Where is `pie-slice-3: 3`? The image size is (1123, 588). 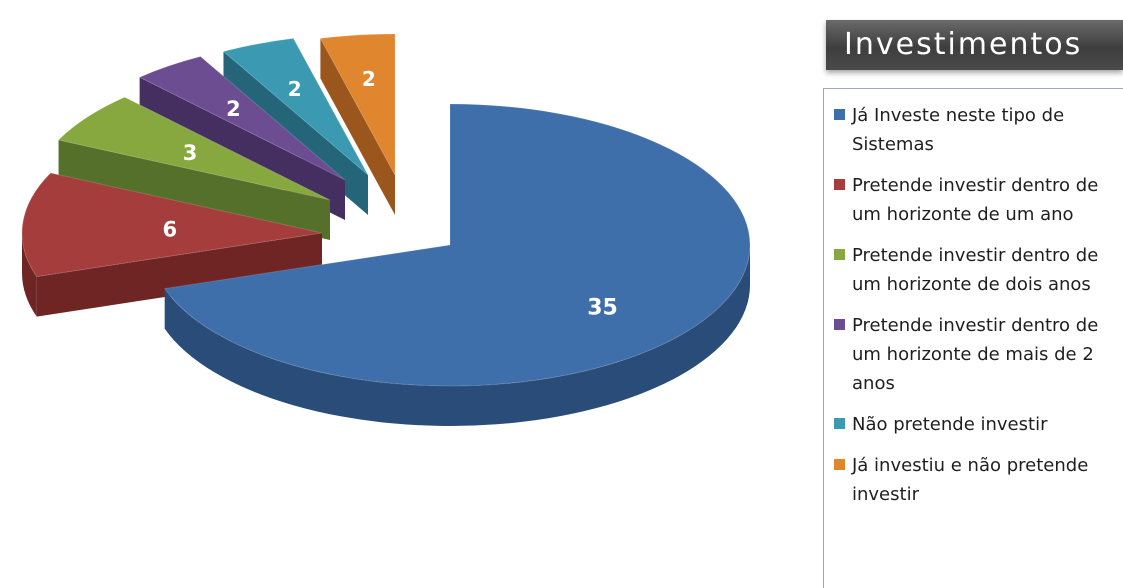
pie-slice-3: 3 is located at coordinates (194, 168).